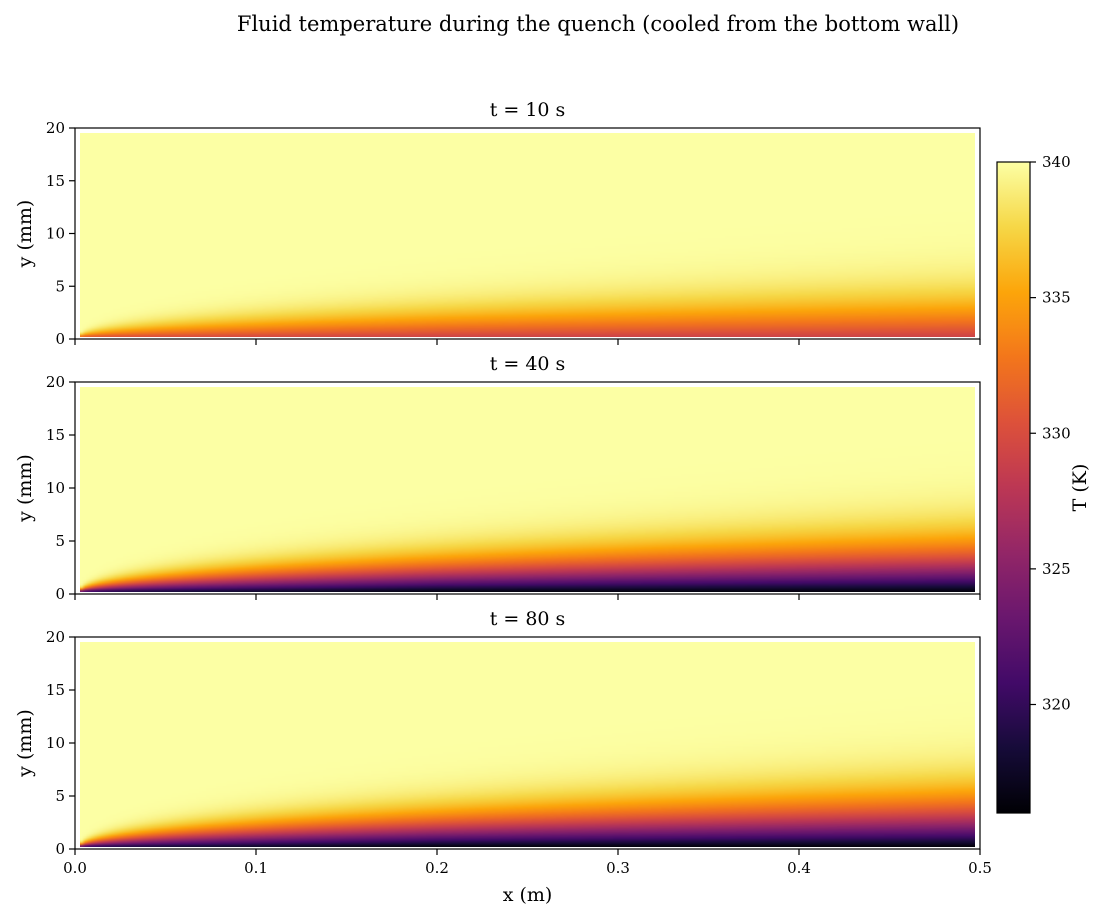  Describe the element at coordinates (1056, 705) in the screenshot. I see `colorbar-tick-label: 320` at that location.